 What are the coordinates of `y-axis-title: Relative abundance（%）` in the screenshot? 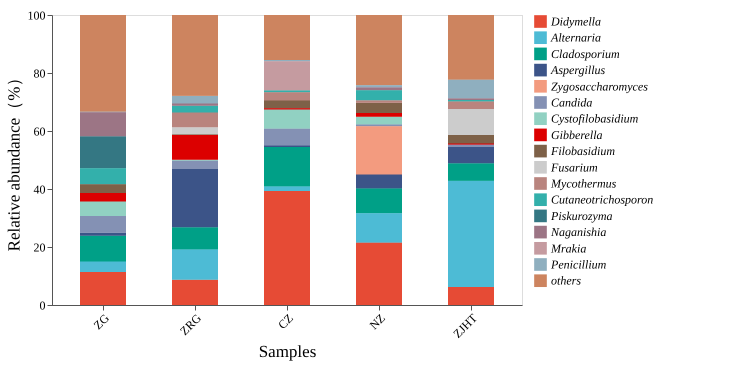 It's located at (14, 161).